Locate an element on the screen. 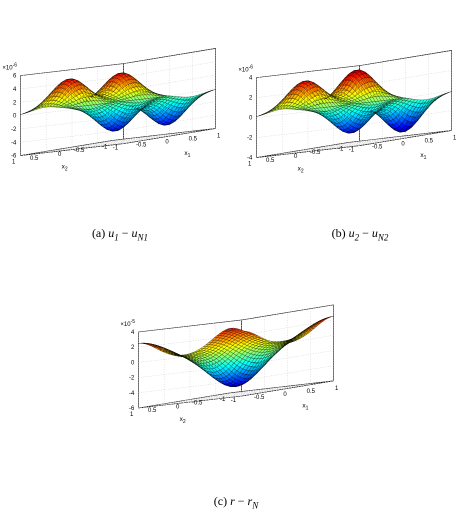 This screenshot has height=519, width=471. caption-b-rhs-sub: N2 is located at coordinates (383, 237).